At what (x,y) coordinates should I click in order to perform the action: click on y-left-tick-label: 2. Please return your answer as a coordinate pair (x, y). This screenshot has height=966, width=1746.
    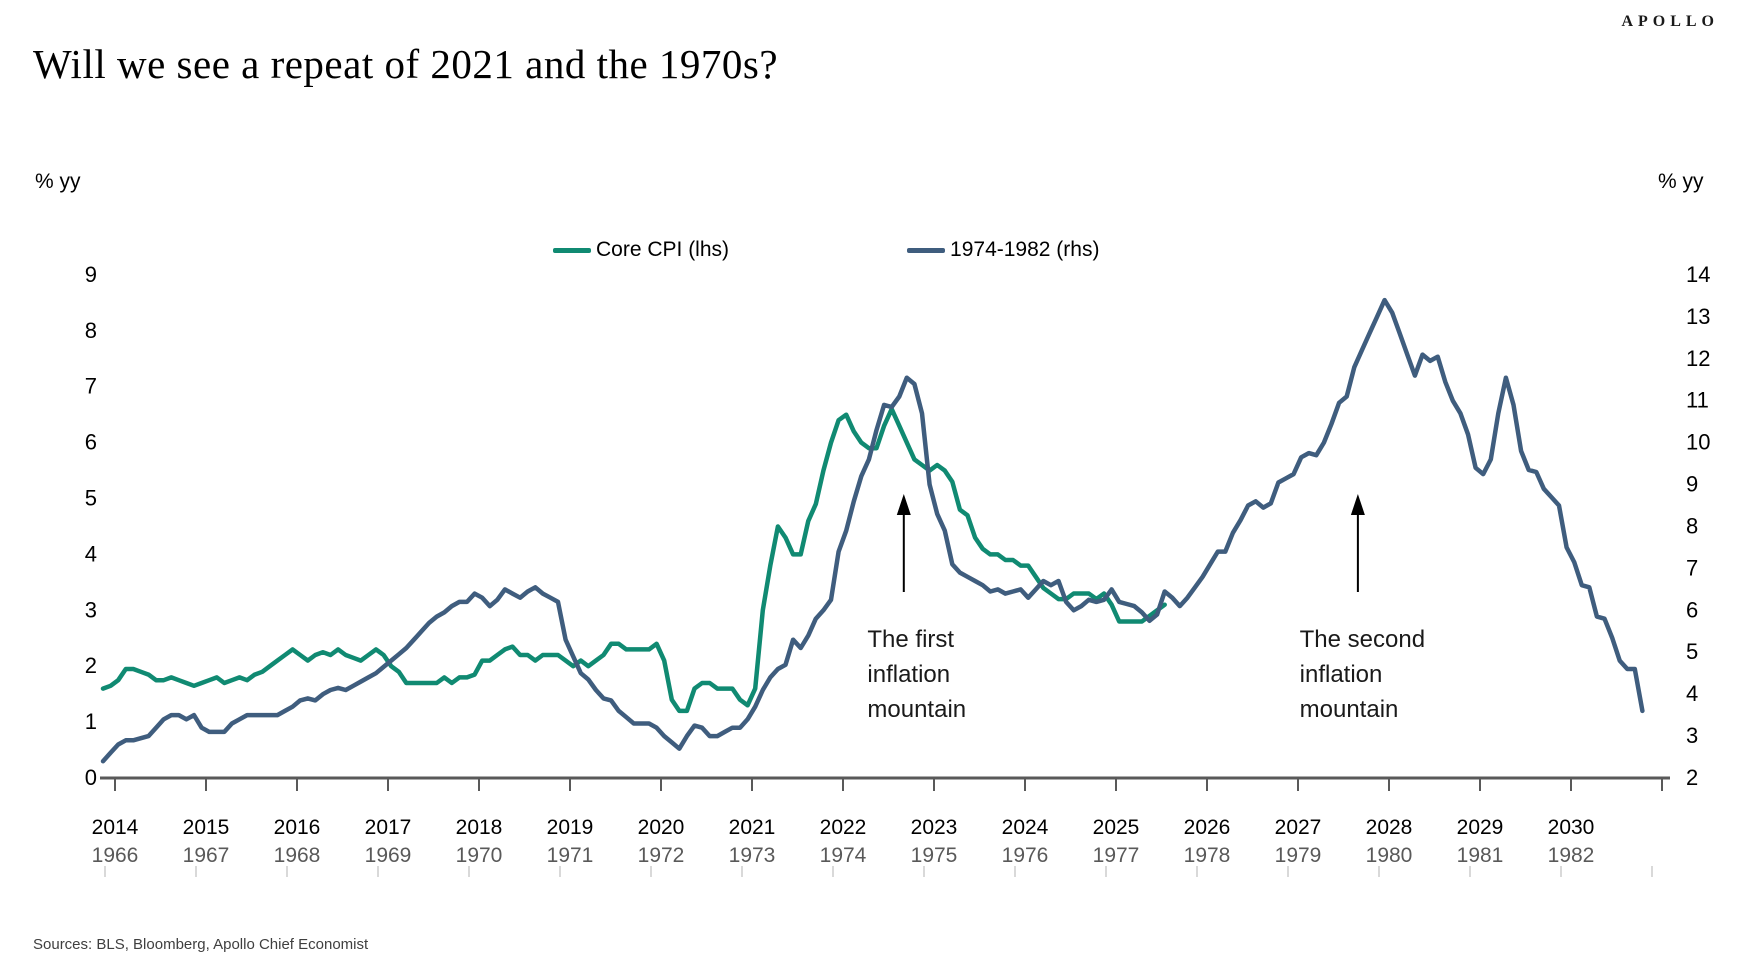
    Looking at the image, I should click on (91, 665).